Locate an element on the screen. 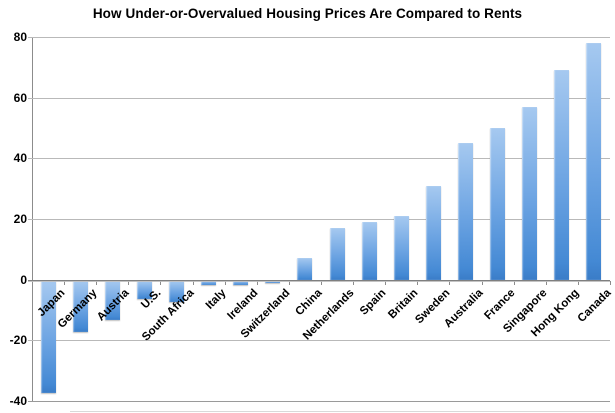 The image size is (615, 413). y-axis-tick-label: -40 is located at coordinates (18, 401).